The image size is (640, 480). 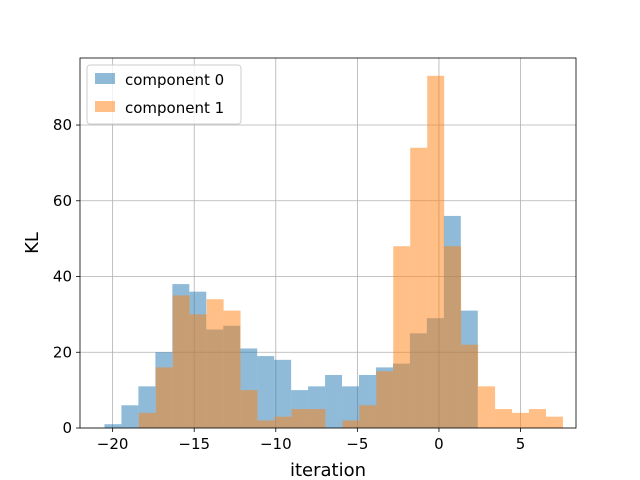 I want to click on x-tick-label: −20, so click(x=113, y=444).